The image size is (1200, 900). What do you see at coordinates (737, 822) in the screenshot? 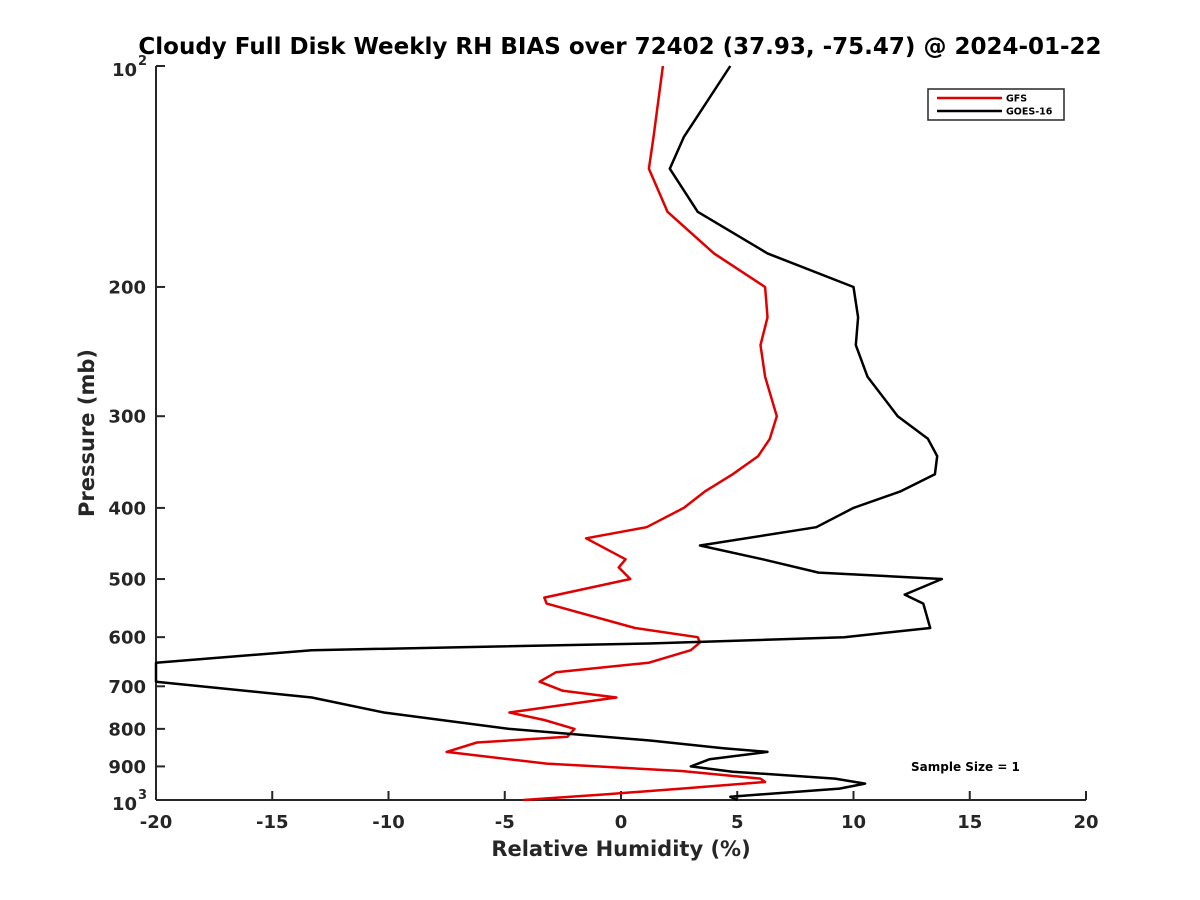
I see `x-tick-label: 5` at bounding box center [737, 822].